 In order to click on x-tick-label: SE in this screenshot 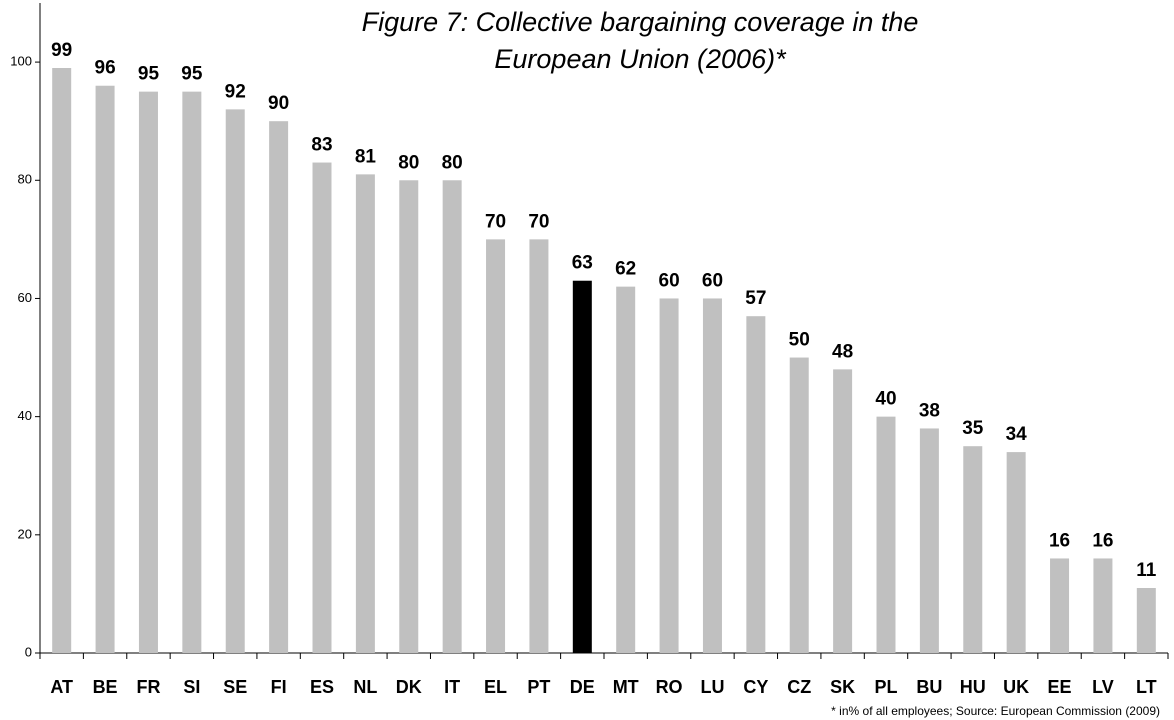, I will do `click(235, 687)`.